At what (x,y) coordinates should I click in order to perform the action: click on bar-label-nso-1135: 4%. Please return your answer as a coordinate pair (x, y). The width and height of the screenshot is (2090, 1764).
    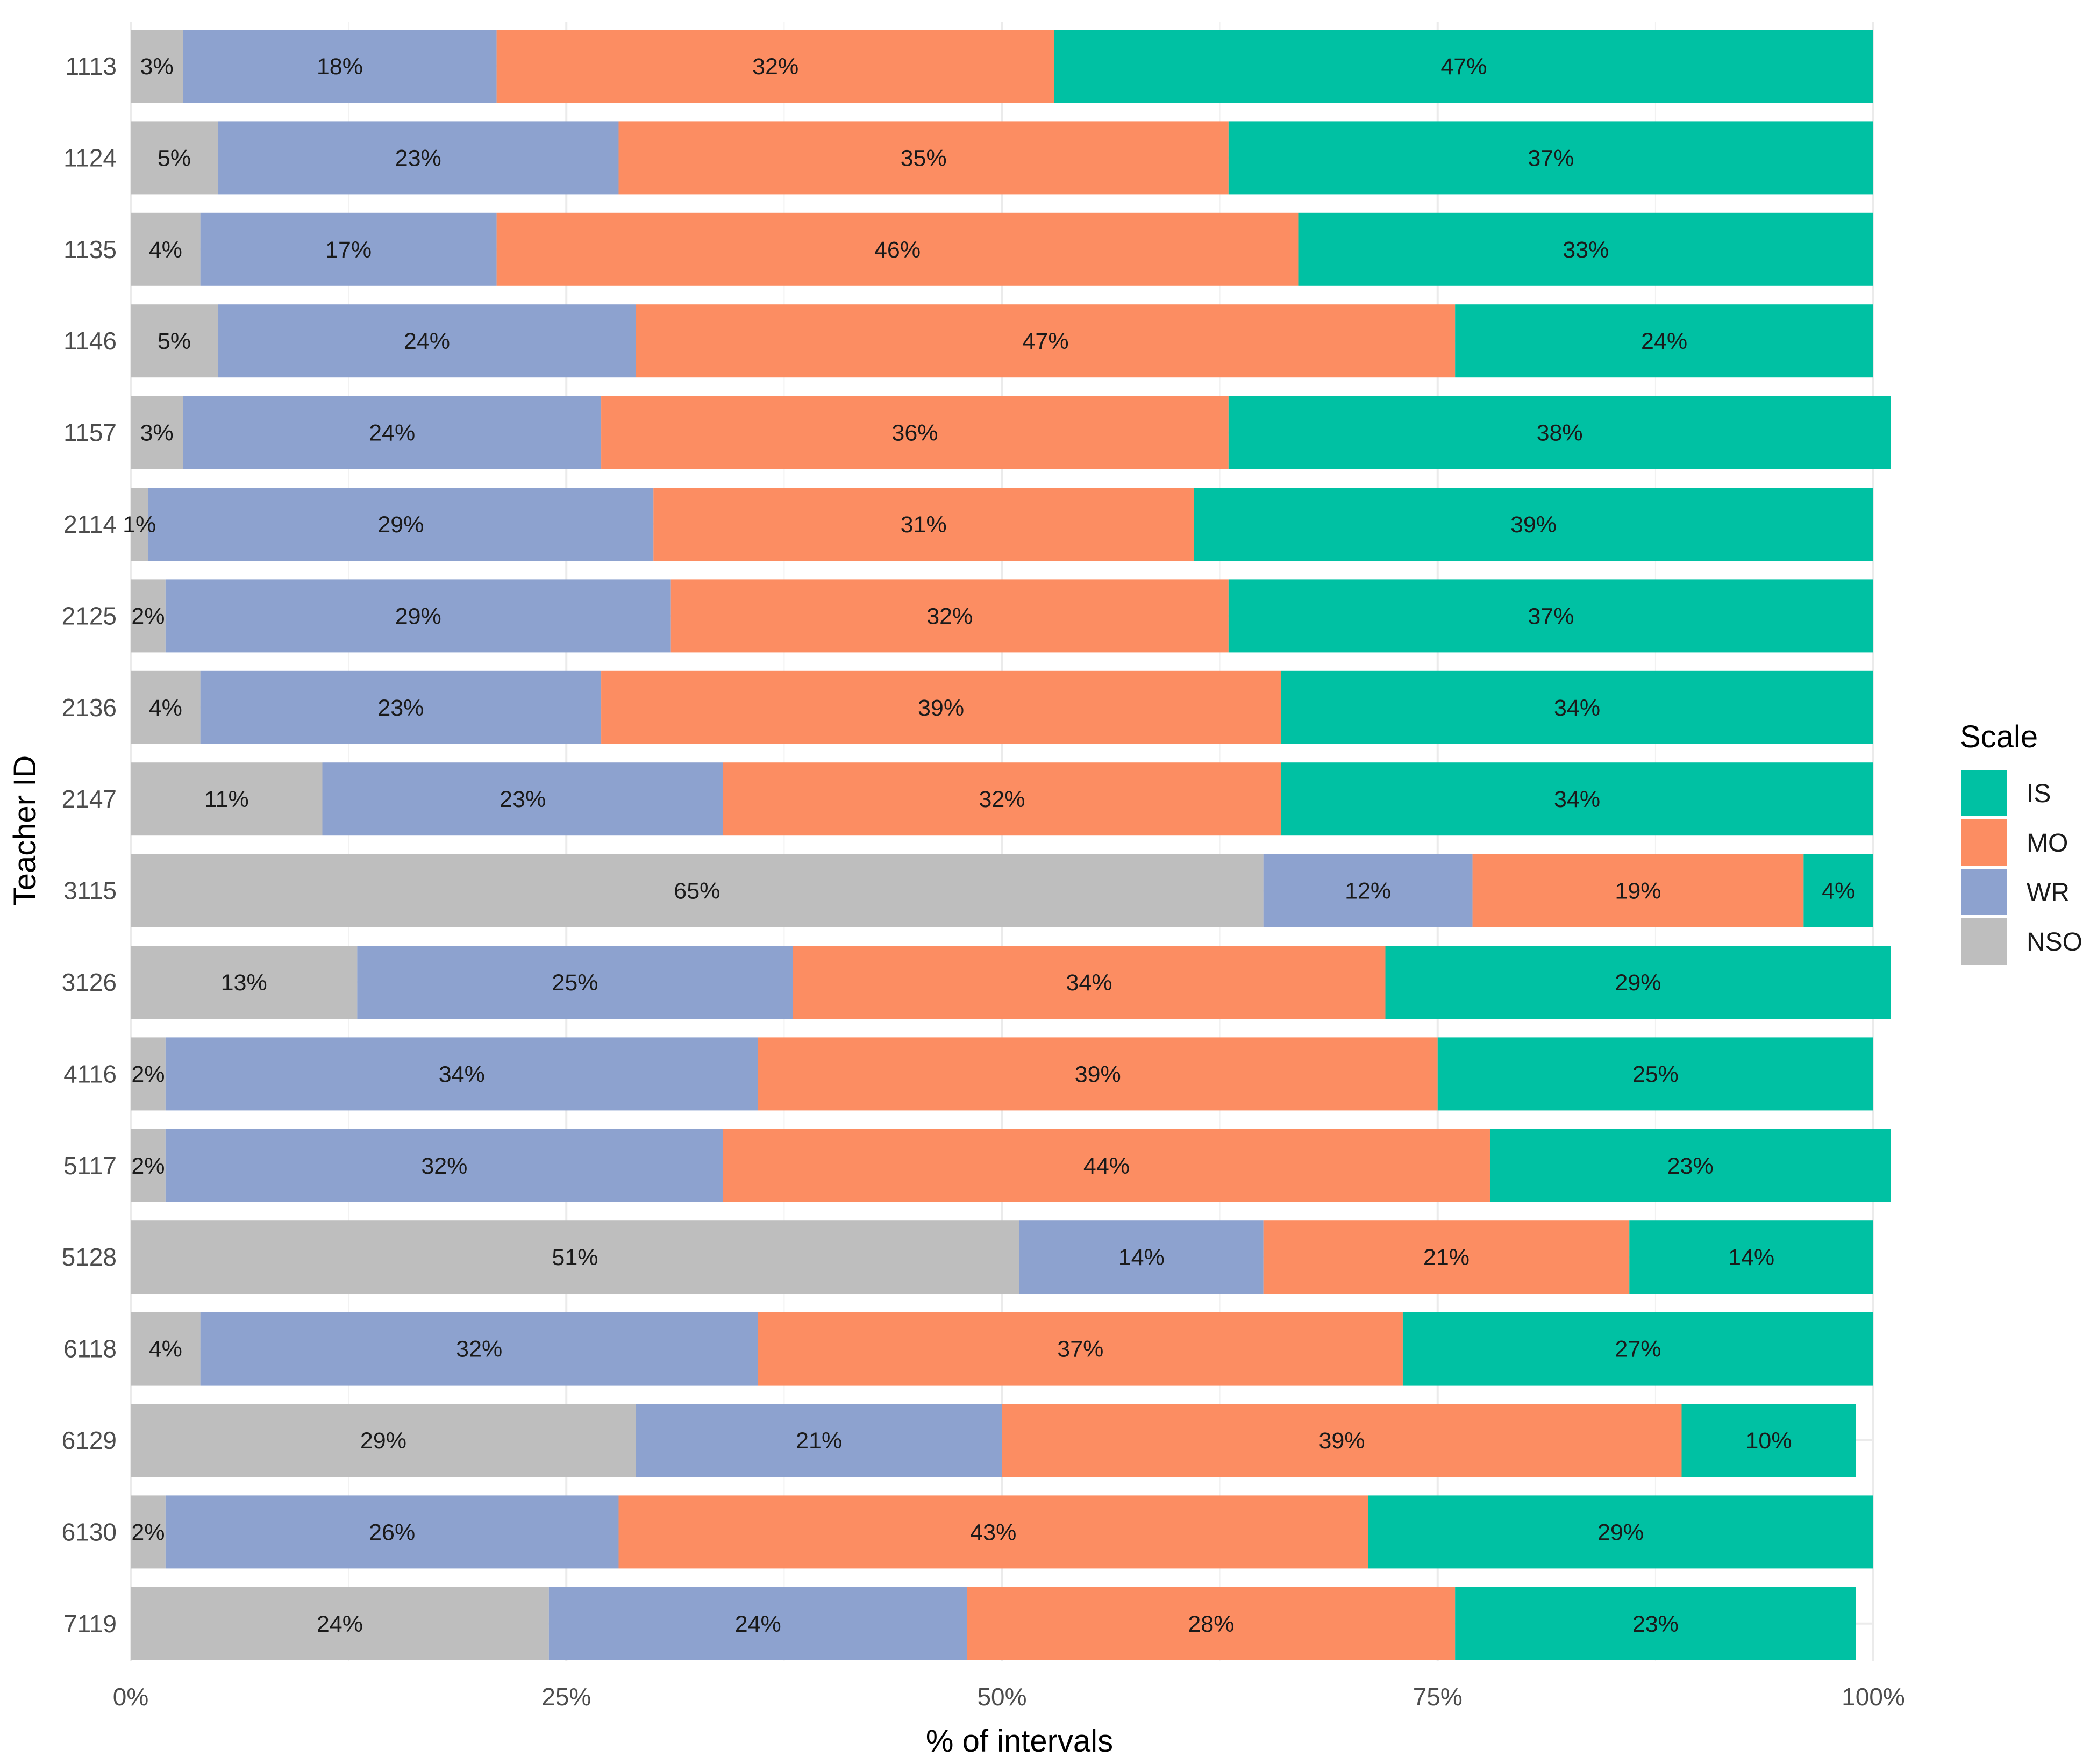
    Looking at the image, I should click on (165, 250).